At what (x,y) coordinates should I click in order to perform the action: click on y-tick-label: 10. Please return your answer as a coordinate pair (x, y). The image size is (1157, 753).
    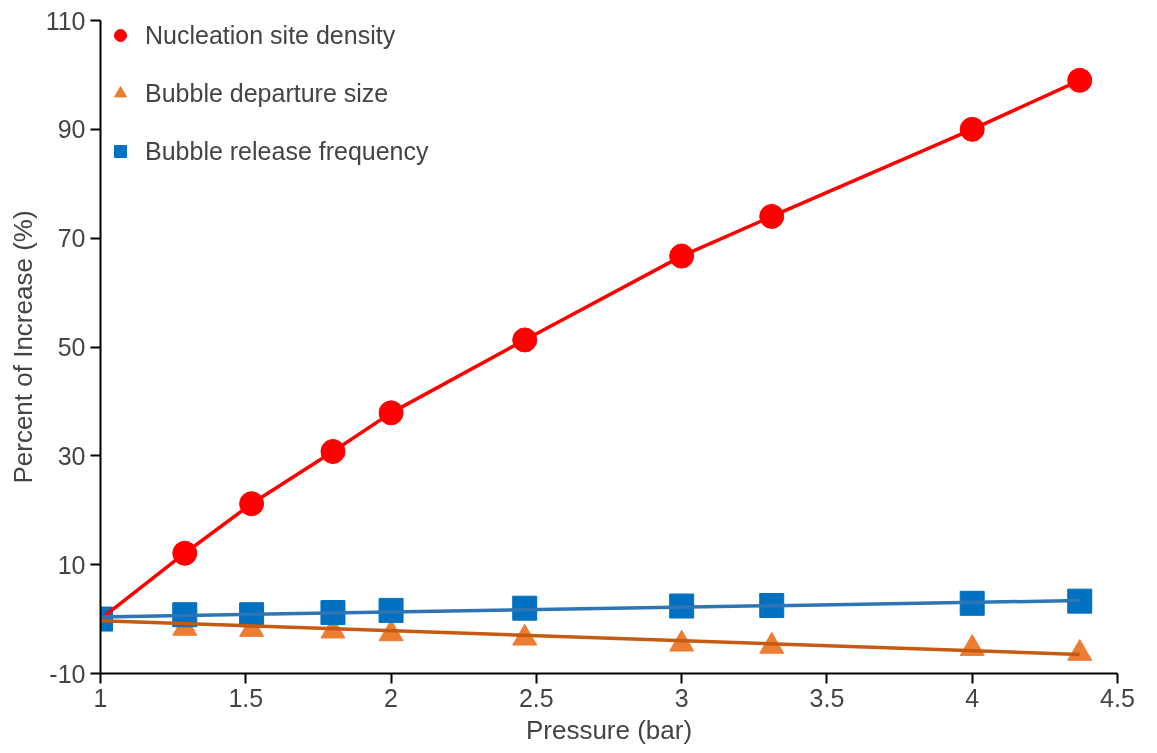
    Looking at the image, I should click on (71, 564).